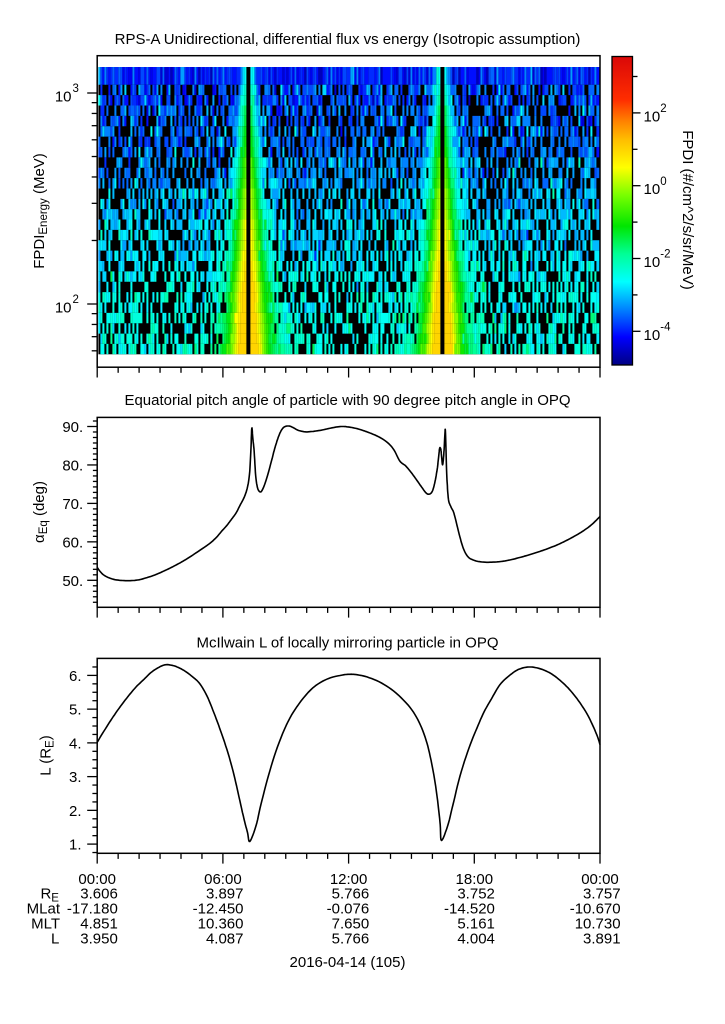 The height and width of the screenshot is (1024, 725). What do you see at coordinates (225, 894) in the screenshot?
I see `svg-text: 3.897` at bounding box center [225, 894].